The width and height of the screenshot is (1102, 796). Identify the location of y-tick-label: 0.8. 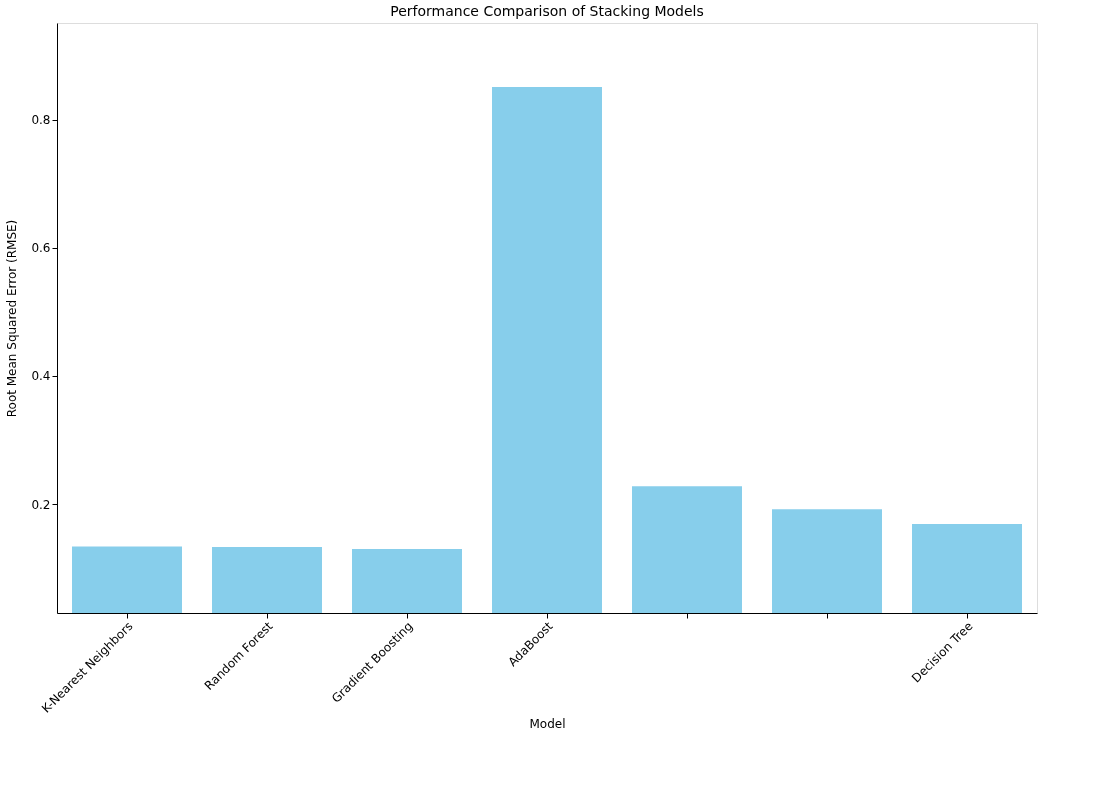
(41, 120).